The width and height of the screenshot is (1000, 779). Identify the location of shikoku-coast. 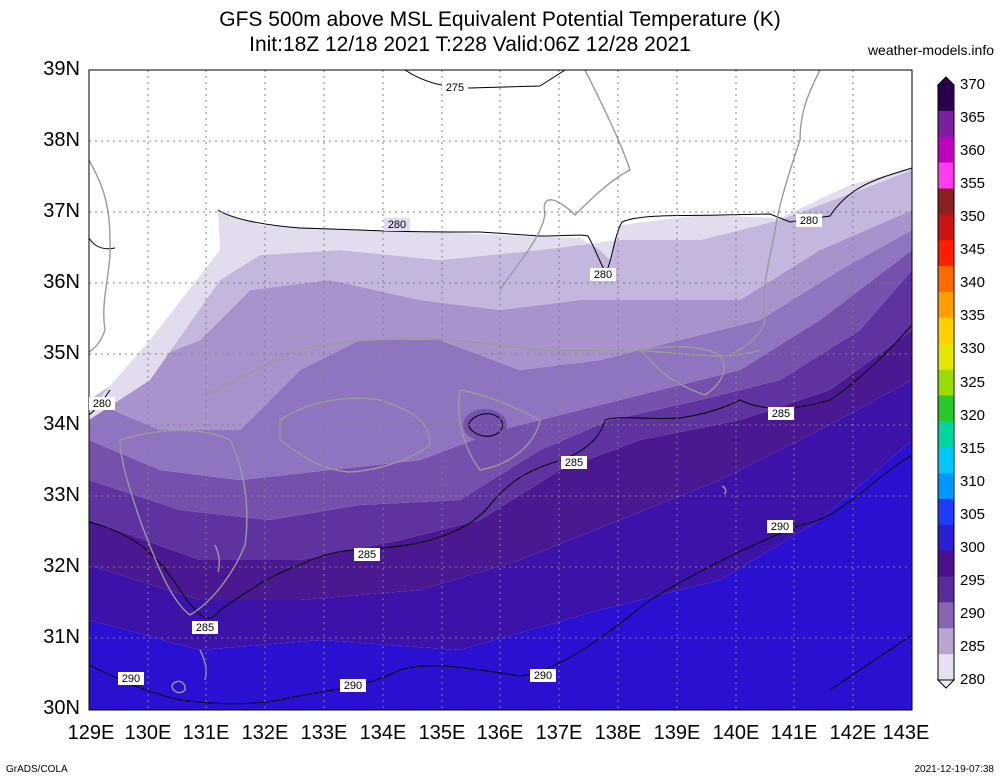
(355, 435).